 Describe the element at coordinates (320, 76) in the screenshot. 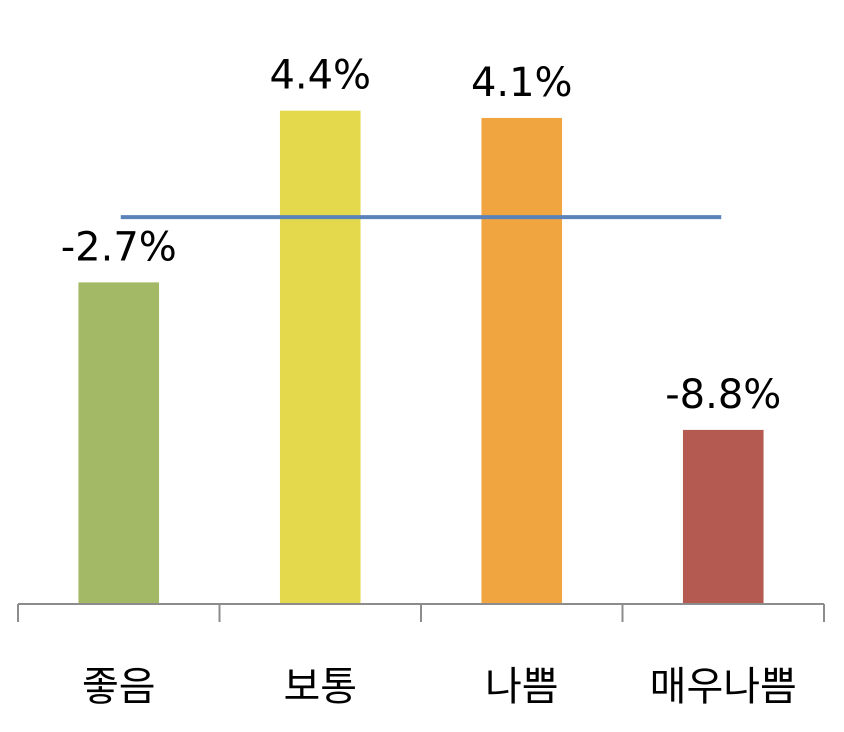

I see `data-label-2: 4.4%` at that location.